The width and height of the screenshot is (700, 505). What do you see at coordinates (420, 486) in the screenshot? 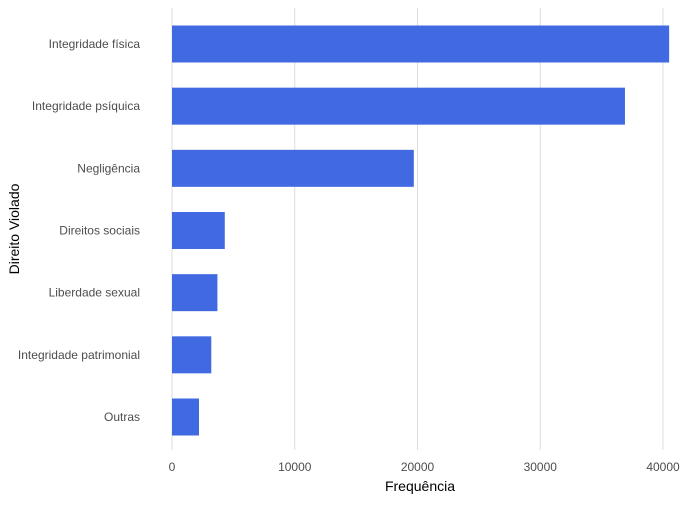
I see `x-axis-title: Frequência` at bounding box center [420, 486].